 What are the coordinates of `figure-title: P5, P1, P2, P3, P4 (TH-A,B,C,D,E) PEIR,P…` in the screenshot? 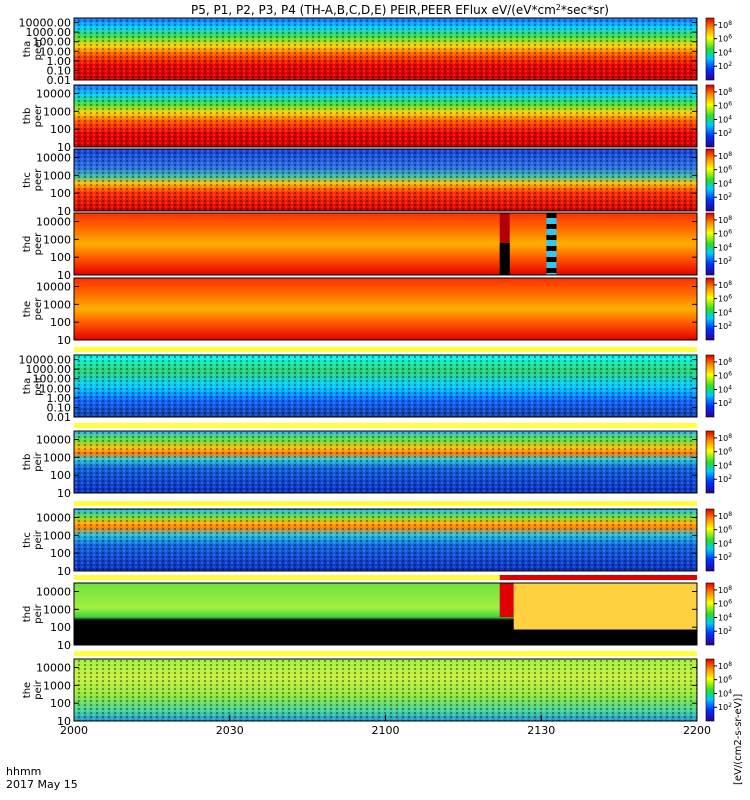 It's located at (400, 10).